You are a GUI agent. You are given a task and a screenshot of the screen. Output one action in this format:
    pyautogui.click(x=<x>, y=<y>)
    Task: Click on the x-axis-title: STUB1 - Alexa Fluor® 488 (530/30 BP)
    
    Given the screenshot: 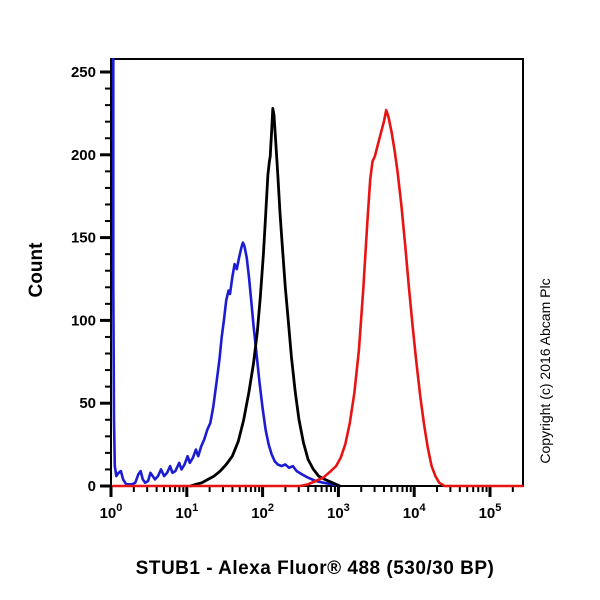 What is the action you would take?
    pyautogui.click(x=315, y=568)
    